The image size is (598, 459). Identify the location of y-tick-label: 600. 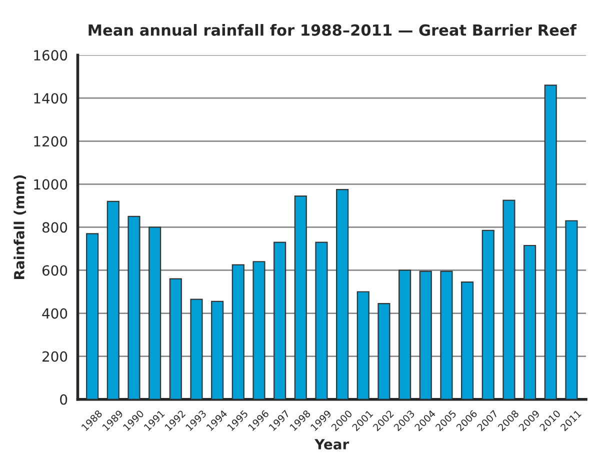
(55, 270).